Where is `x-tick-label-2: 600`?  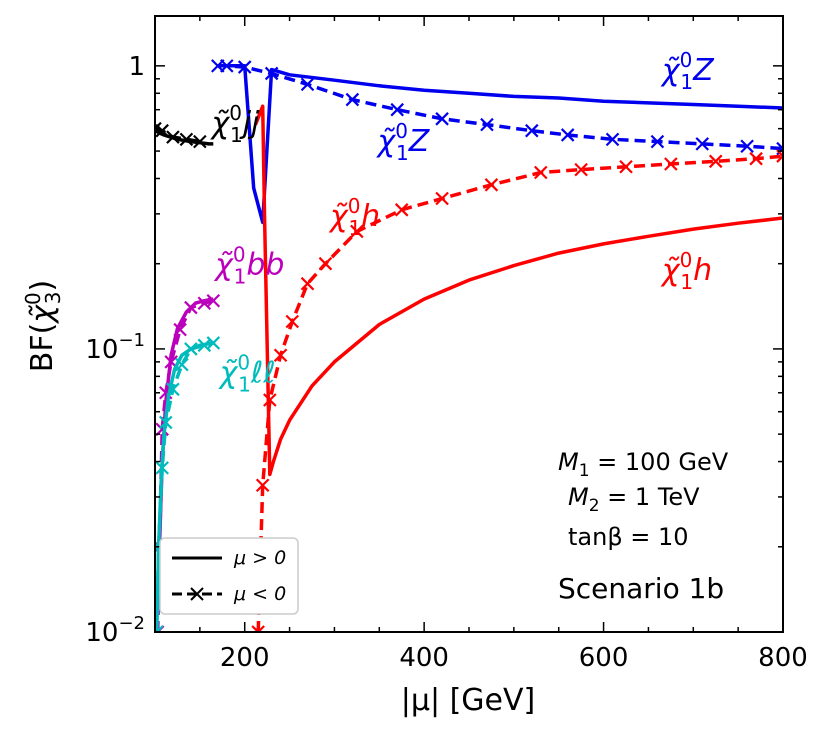
x-tick-label-2: 600 is located at coordinates (604, 658).